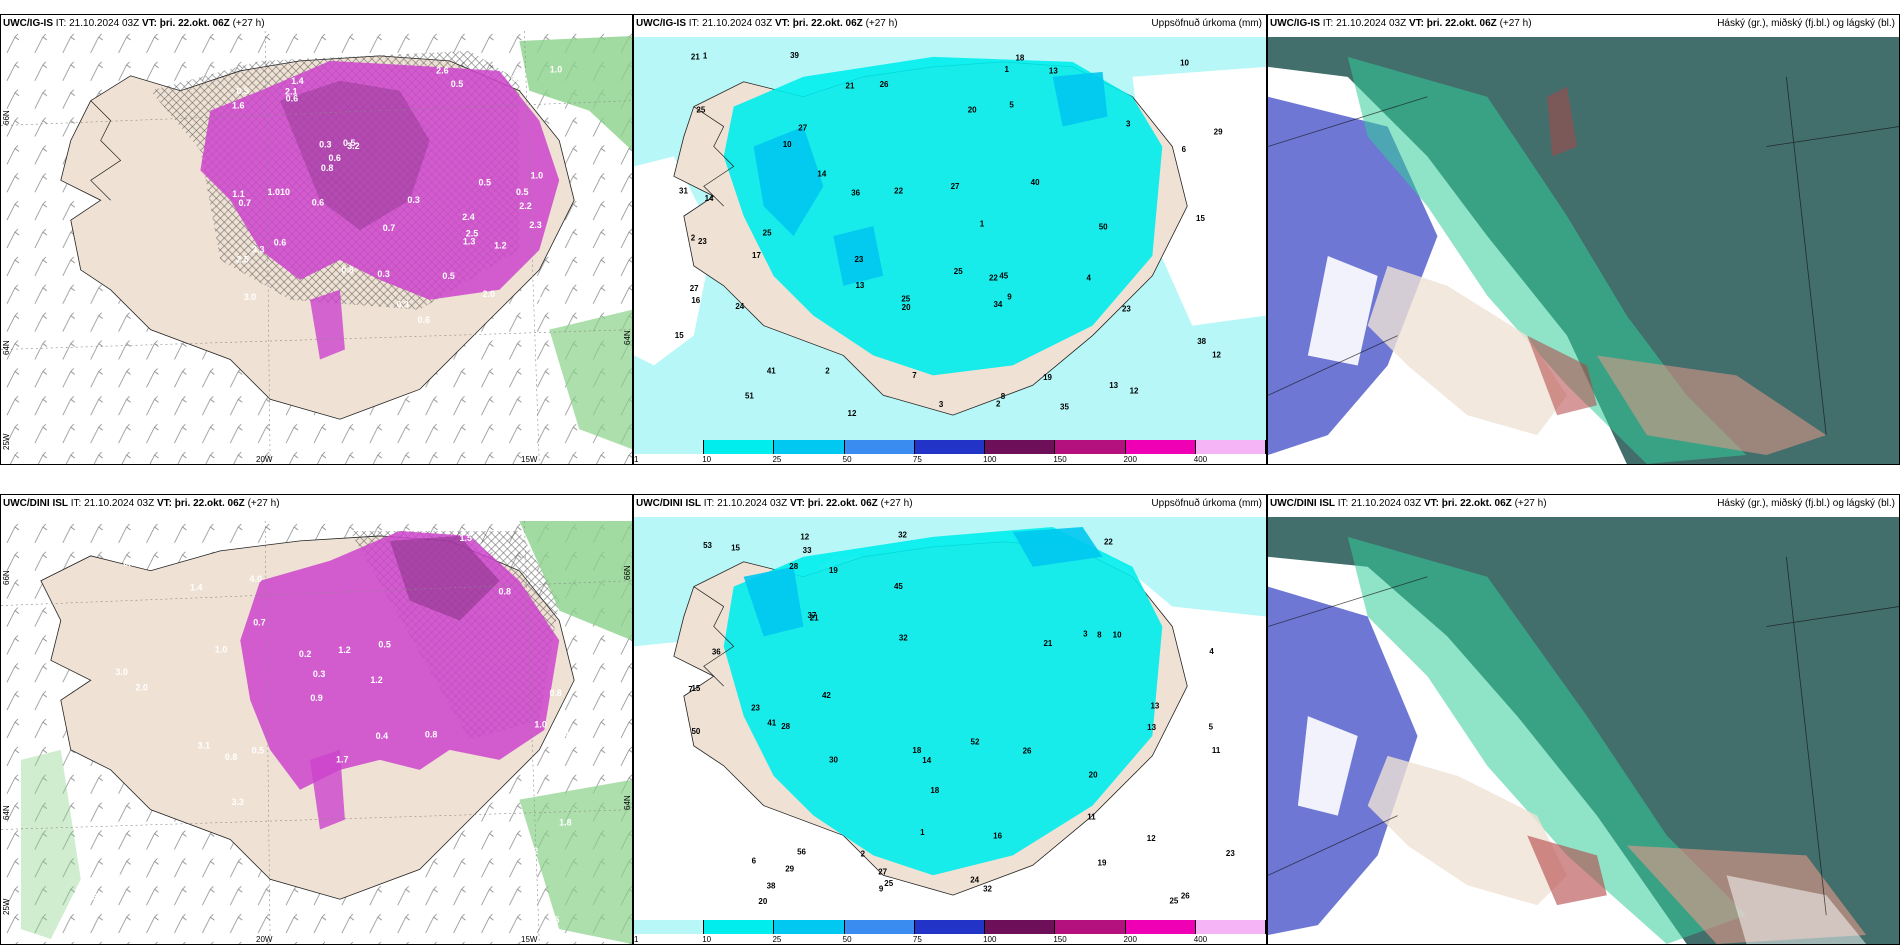 The image size is (1900, 950). Describe the element at coordinates (529, 459) in the screenshot. I see `x-tick-15w: 15W` at that location.